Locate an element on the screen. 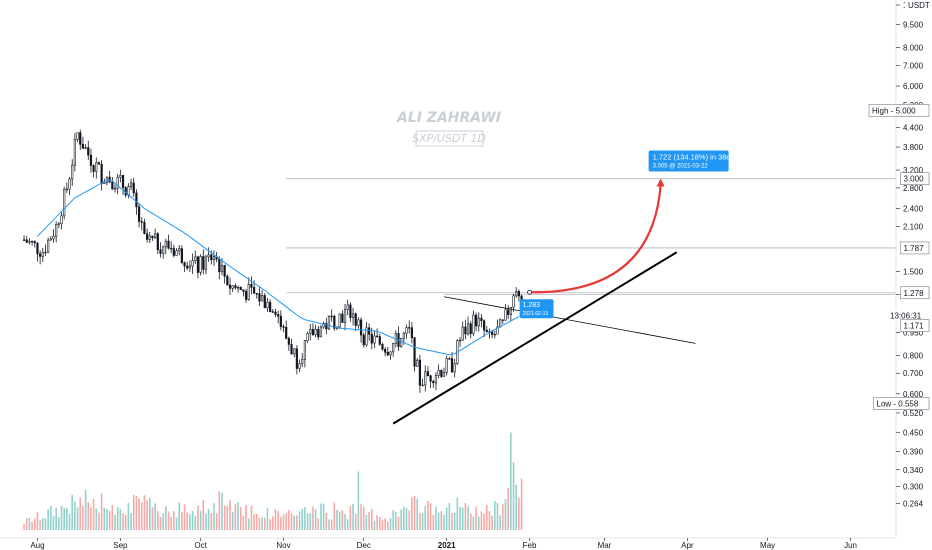 Image resolution: width=932 pixels, height=550 pixels. price-tag-box is located at coordinates (915, 325).